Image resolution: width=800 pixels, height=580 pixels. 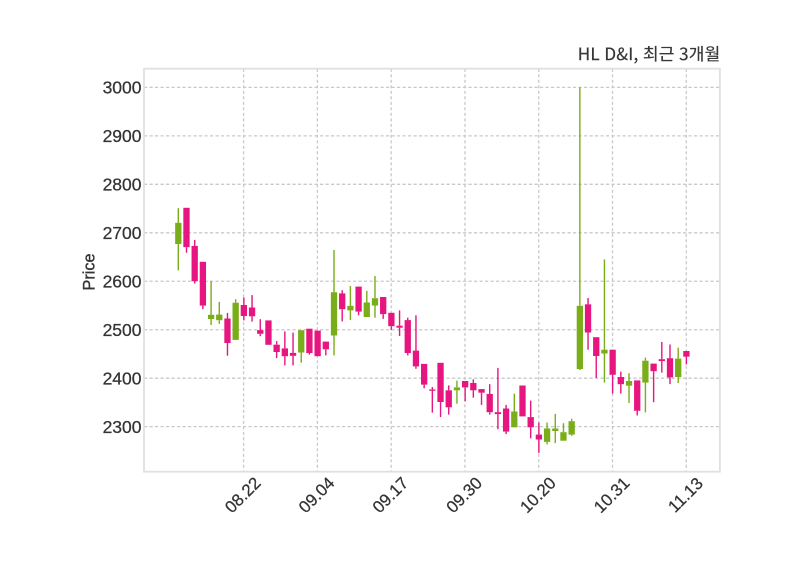 What do you see at coordinates (122, 330) in the screenshot?
I see `svg-text: 2500` at bounding box center [122, 330].